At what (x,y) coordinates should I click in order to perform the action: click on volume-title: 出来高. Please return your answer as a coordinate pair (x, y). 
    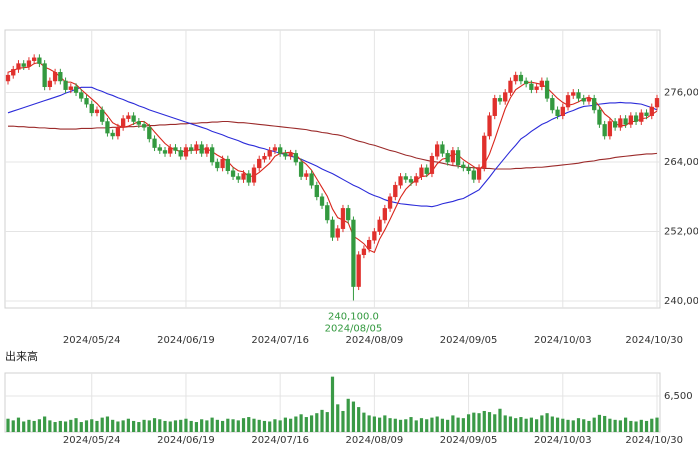
    Looking at the image, I should click on (21, 356).